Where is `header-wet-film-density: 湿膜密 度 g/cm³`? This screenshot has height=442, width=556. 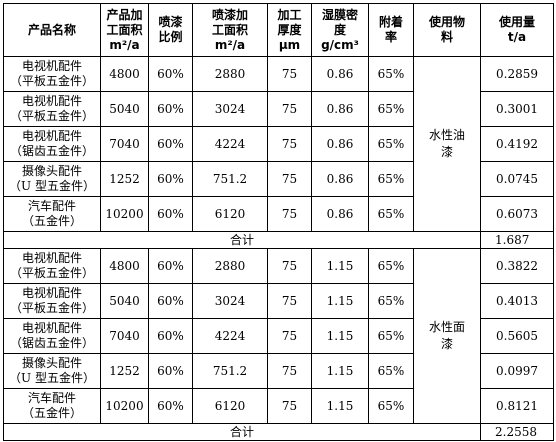
header-wet-film-density: 湿膜密 度 g/cm³ is located at coordinates (340, 30).